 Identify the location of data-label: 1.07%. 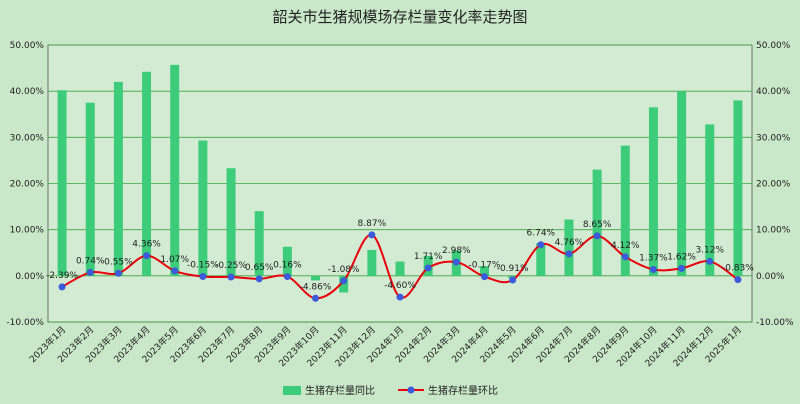
(174, 260).